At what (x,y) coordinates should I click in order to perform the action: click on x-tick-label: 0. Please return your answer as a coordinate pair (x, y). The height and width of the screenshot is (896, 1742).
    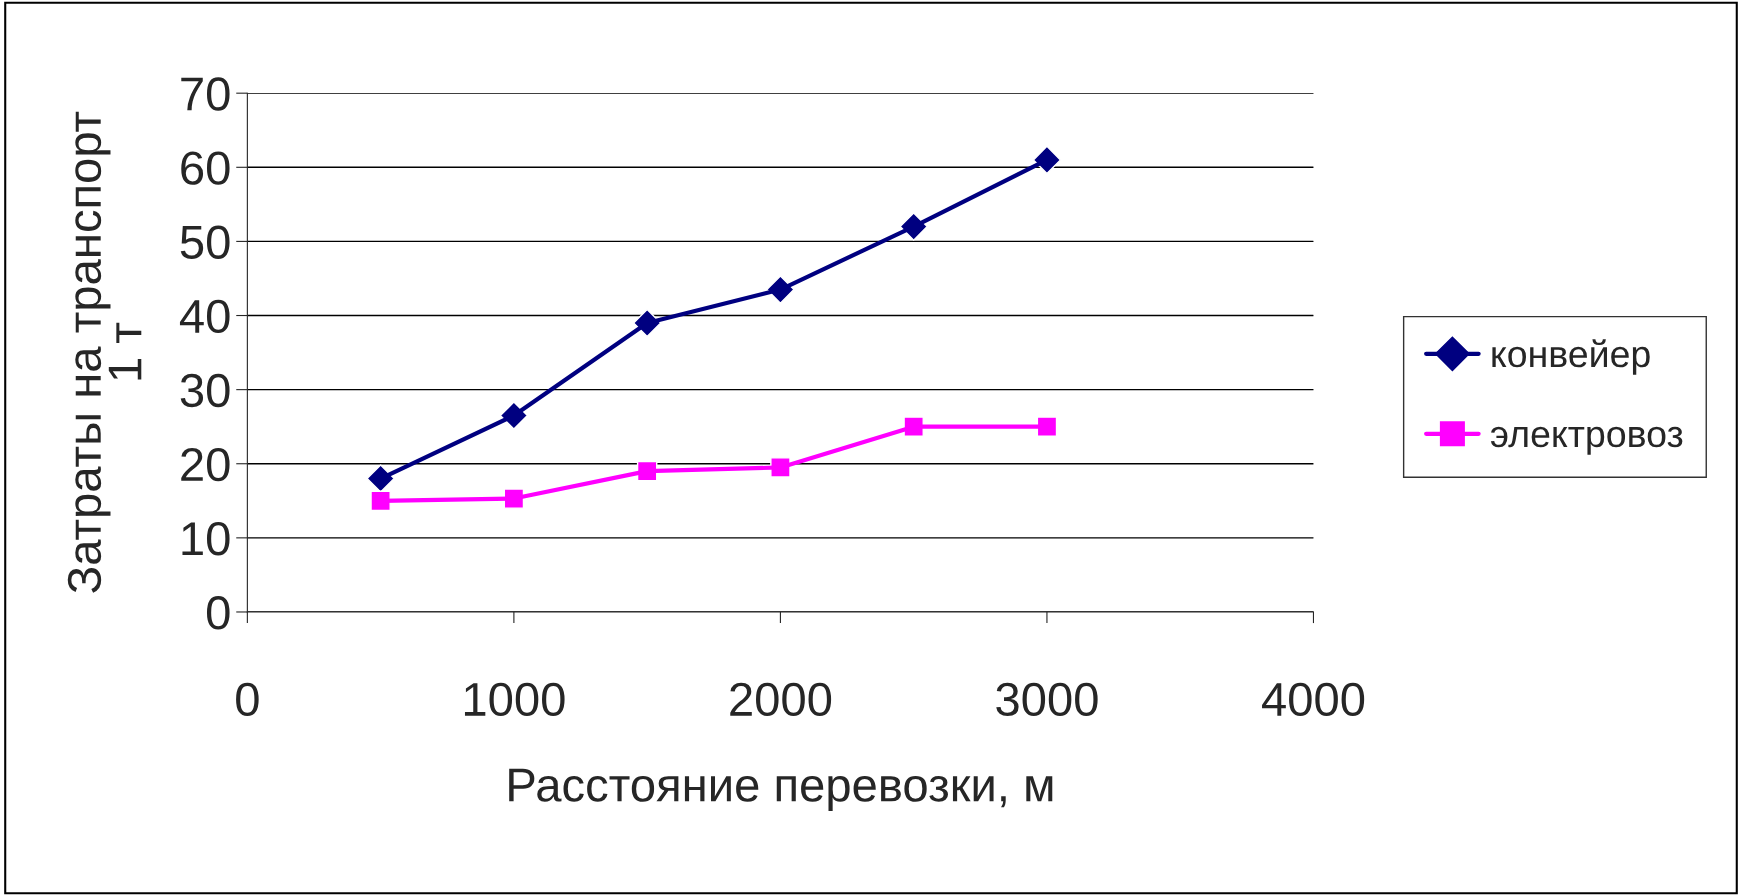
    Looking at the image, I should click on (247, 699).